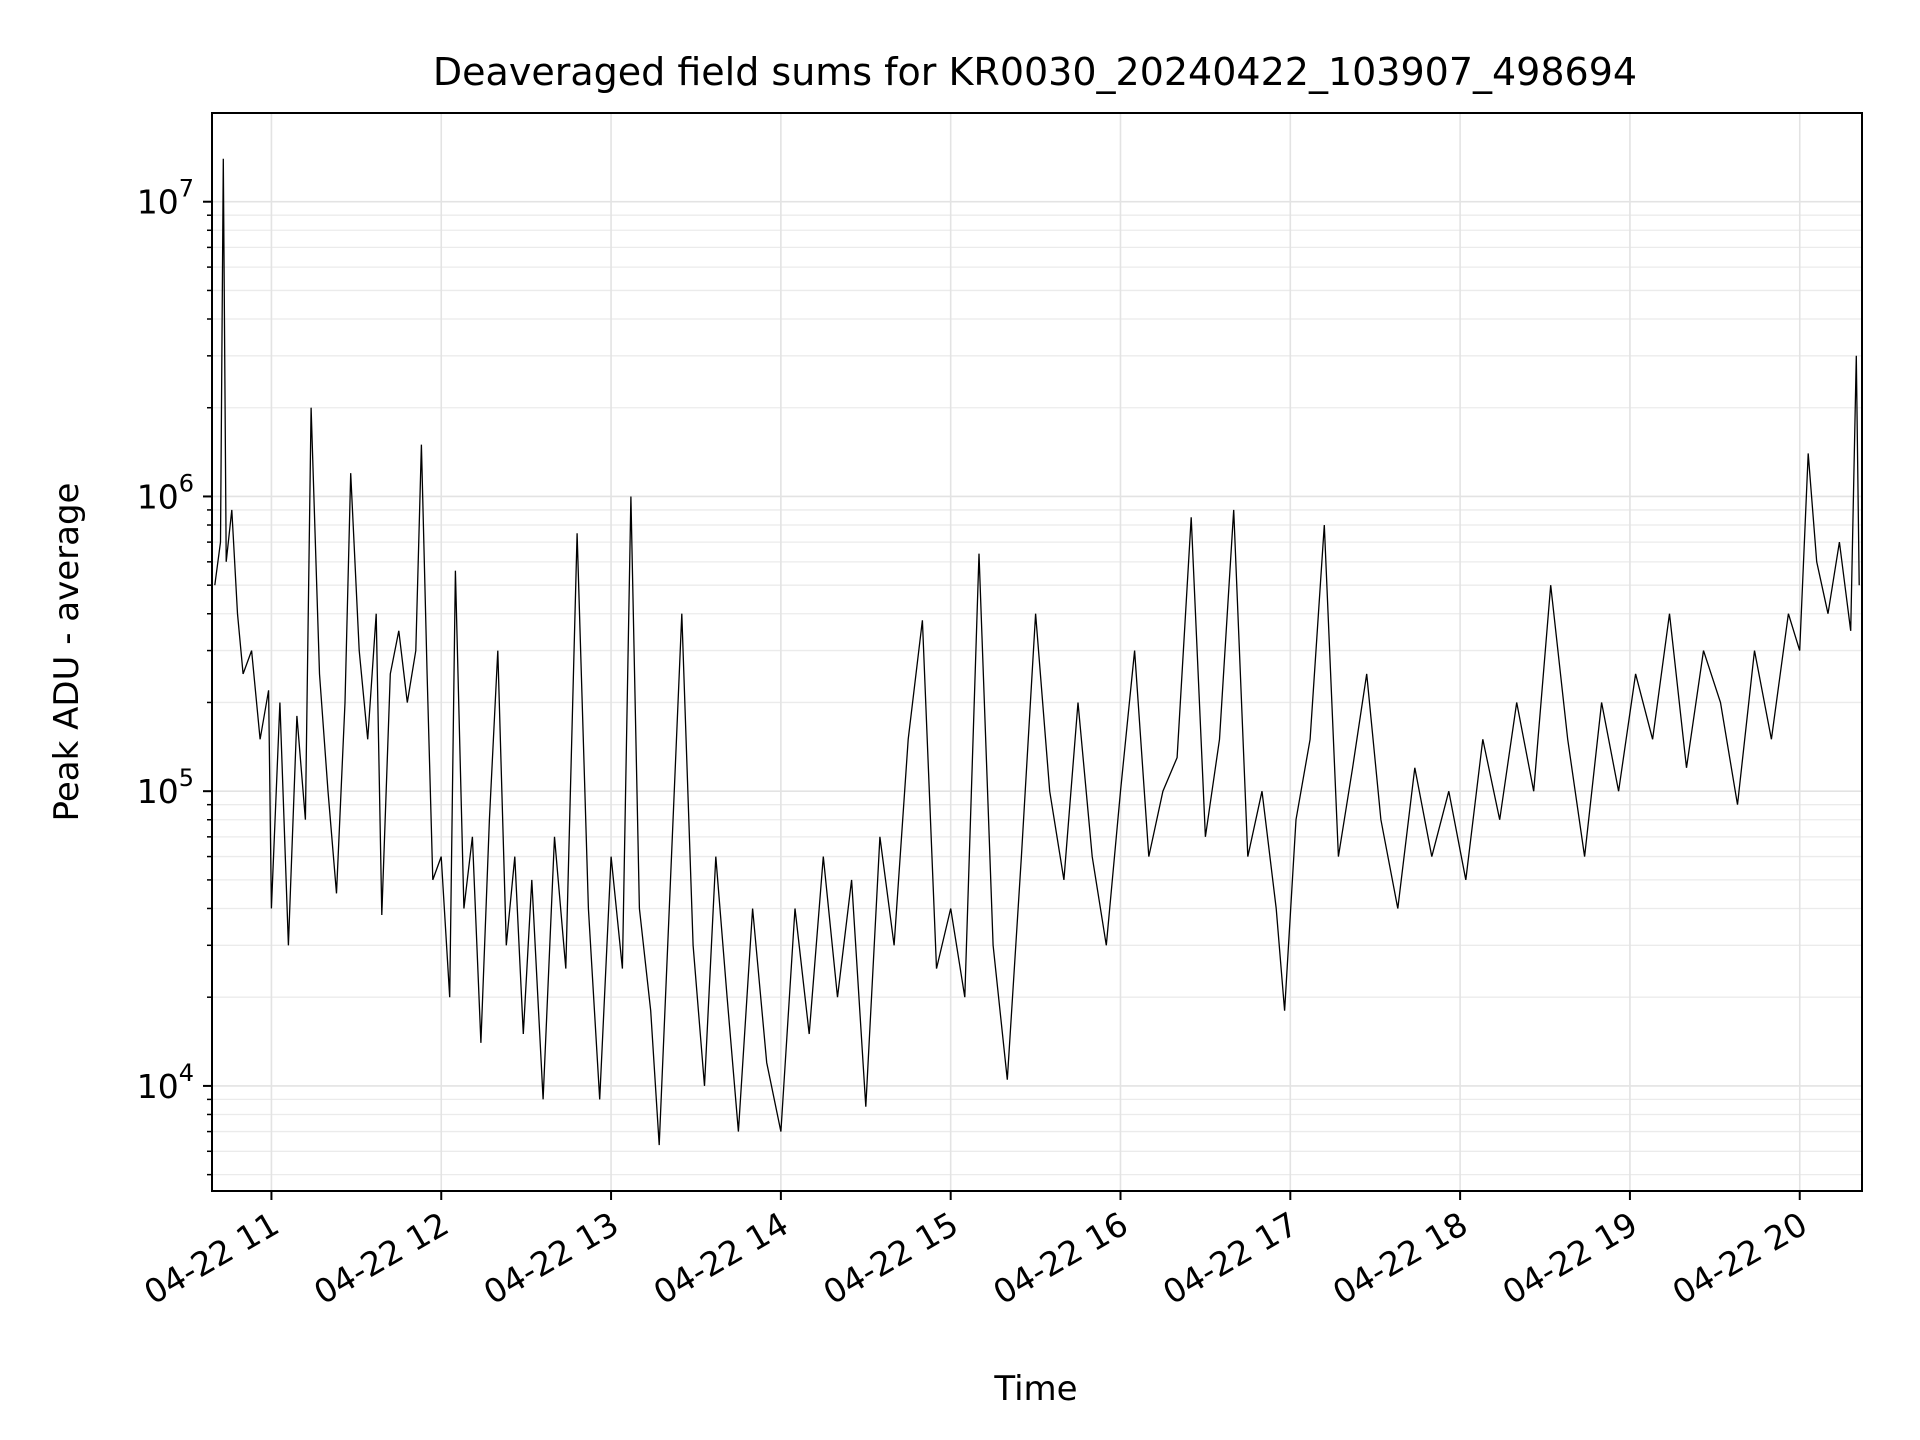 The height and width of the screenshot is (1440, 1920). What do you see at coordinates (1035, 1389) in the screenshot?
I see `x-axis-label: Time` at bounding box center [1035, 1389].